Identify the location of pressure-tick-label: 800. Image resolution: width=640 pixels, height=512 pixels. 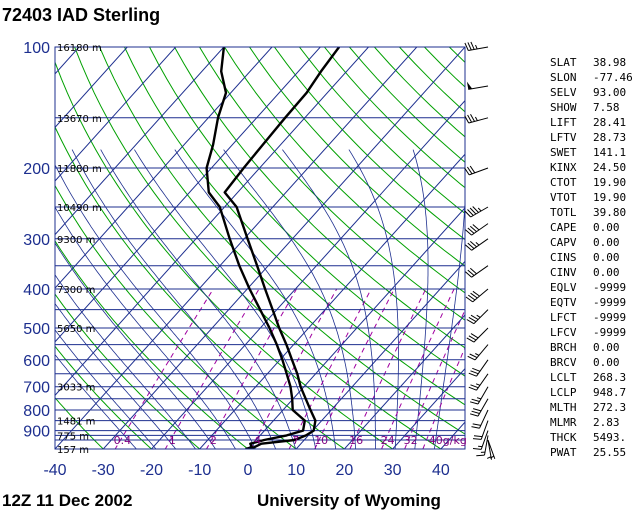
(36, 411).